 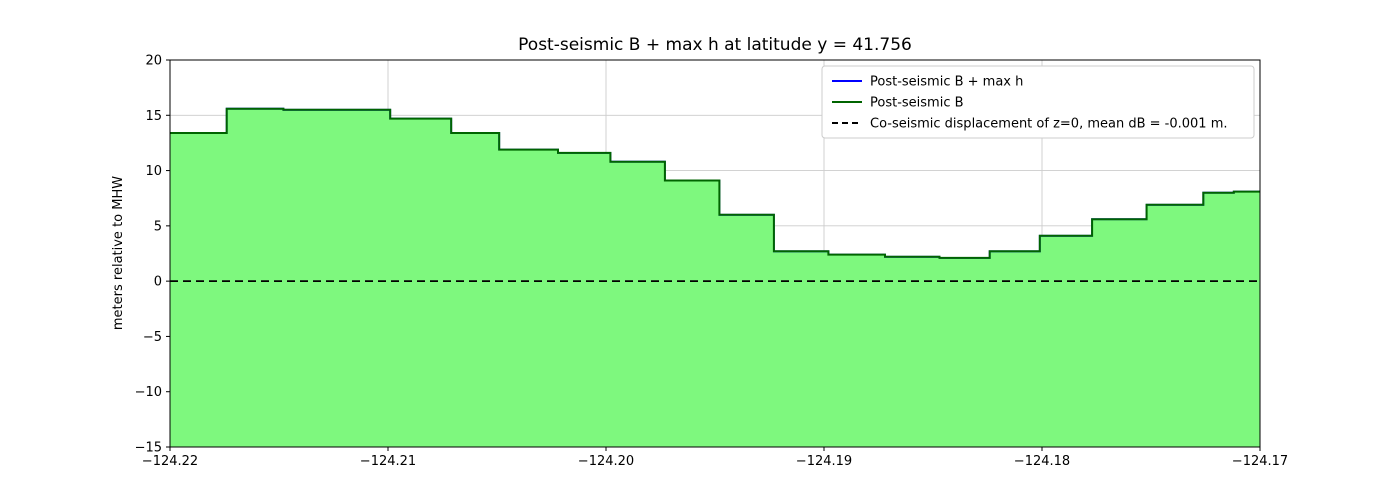 I want to click on x-tick-label: −124.20, so click(x=606, y=461).